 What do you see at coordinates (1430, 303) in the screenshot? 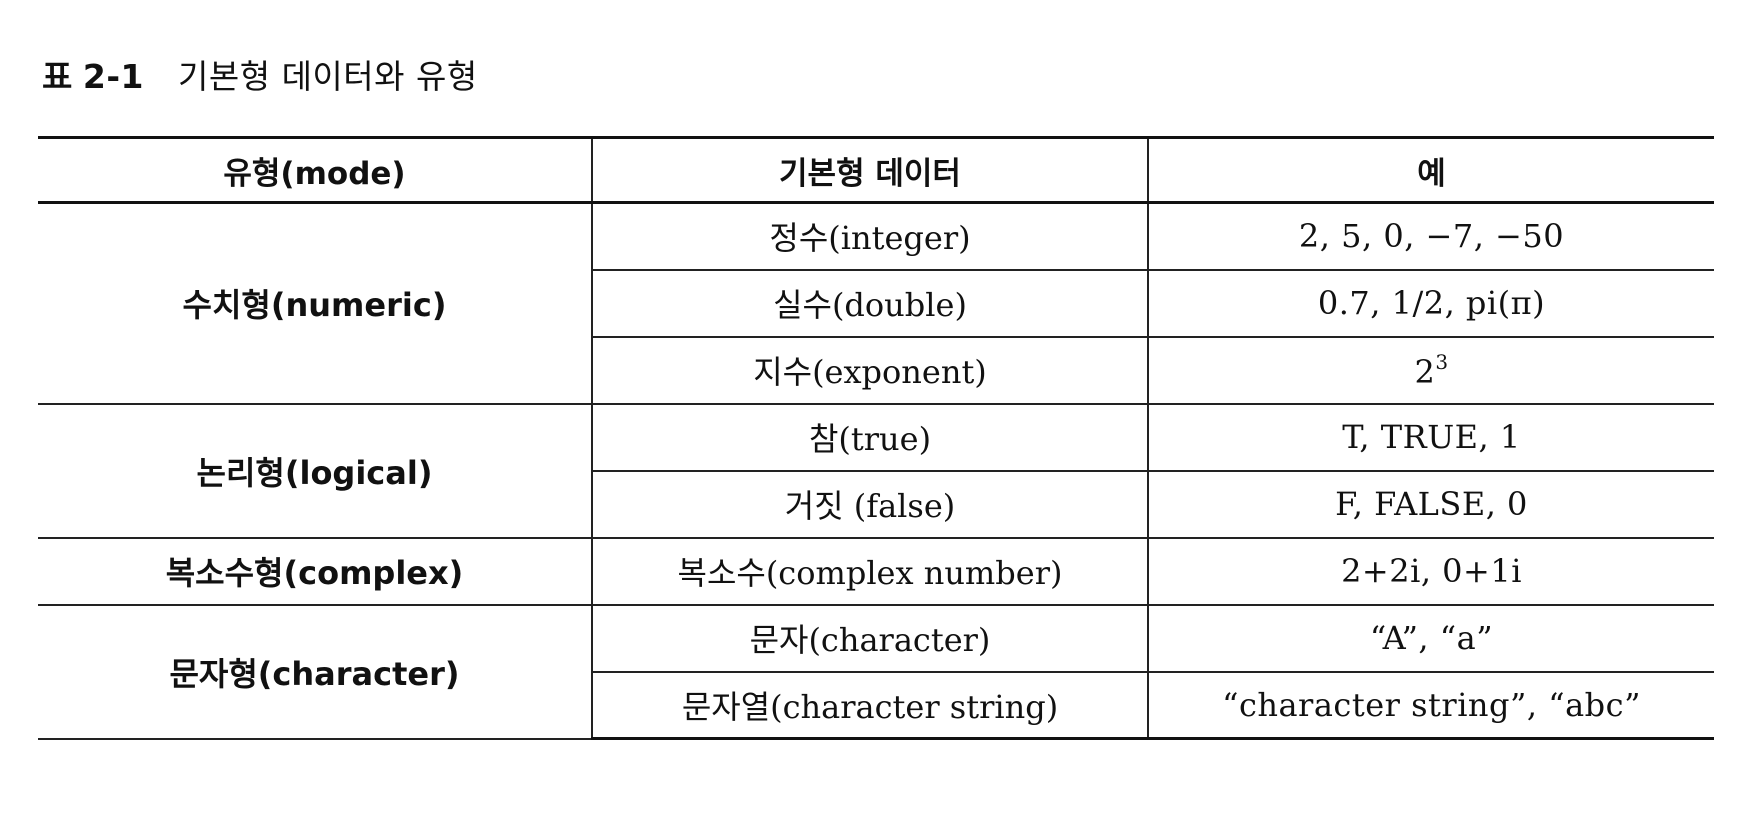
I see `example-cell: 0.7, 1/2, pi(π)` at bounding box center [1430, 303].